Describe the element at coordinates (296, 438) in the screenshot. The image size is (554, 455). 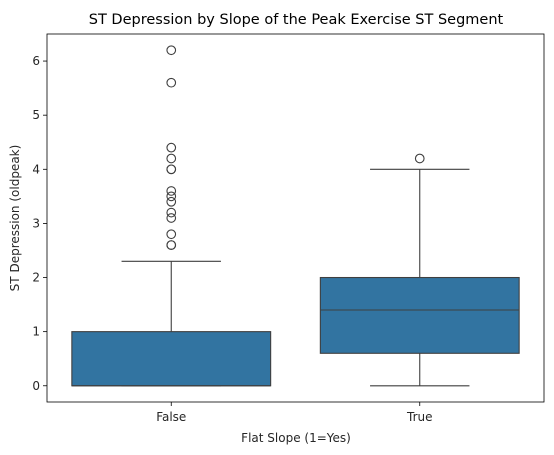
I see `x-axis-label: Flat Slope (1=Yes)` at that location.